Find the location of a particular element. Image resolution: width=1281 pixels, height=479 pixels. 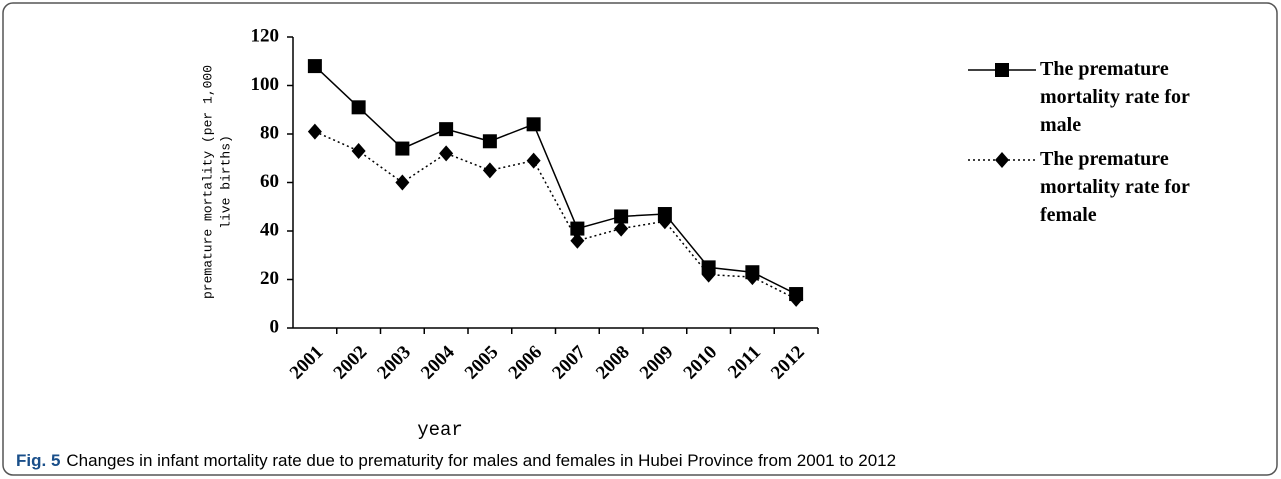

caption-label: Fig. 5 is located at coordinates (38, 460).